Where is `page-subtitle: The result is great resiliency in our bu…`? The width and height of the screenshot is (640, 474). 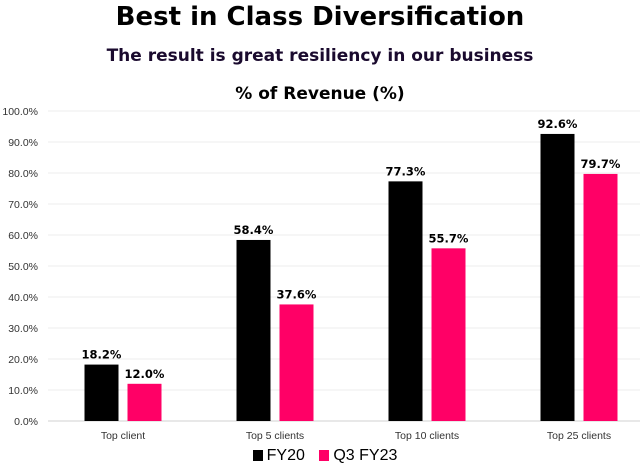
page-subtitle: The result is great resiliency in our bu… is located at coordinates (320, 56).